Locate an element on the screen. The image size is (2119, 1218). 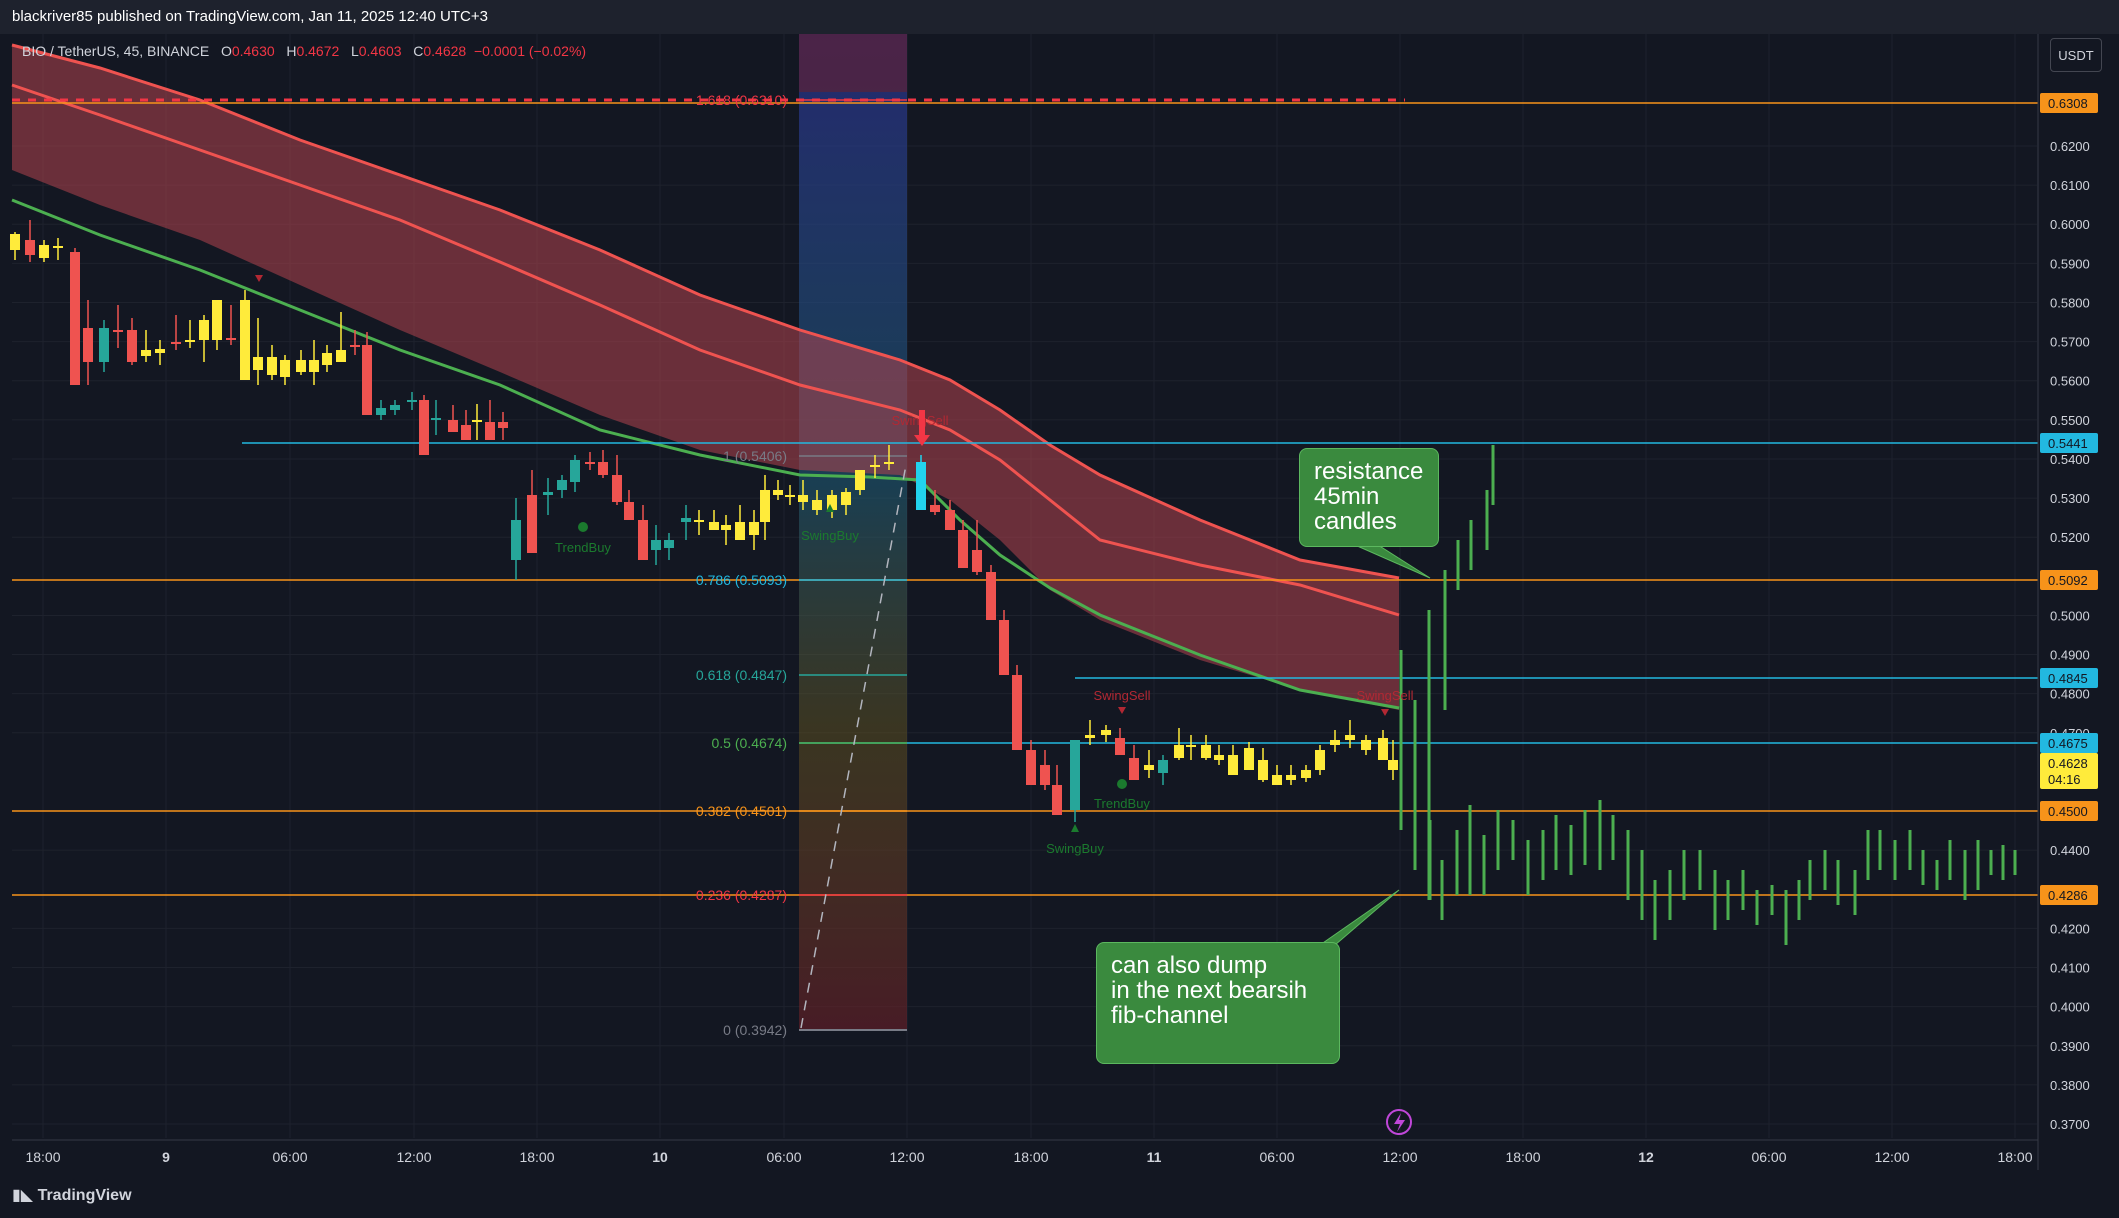
swingbuy-arrow-icon is located at coordinates (1075, 828).